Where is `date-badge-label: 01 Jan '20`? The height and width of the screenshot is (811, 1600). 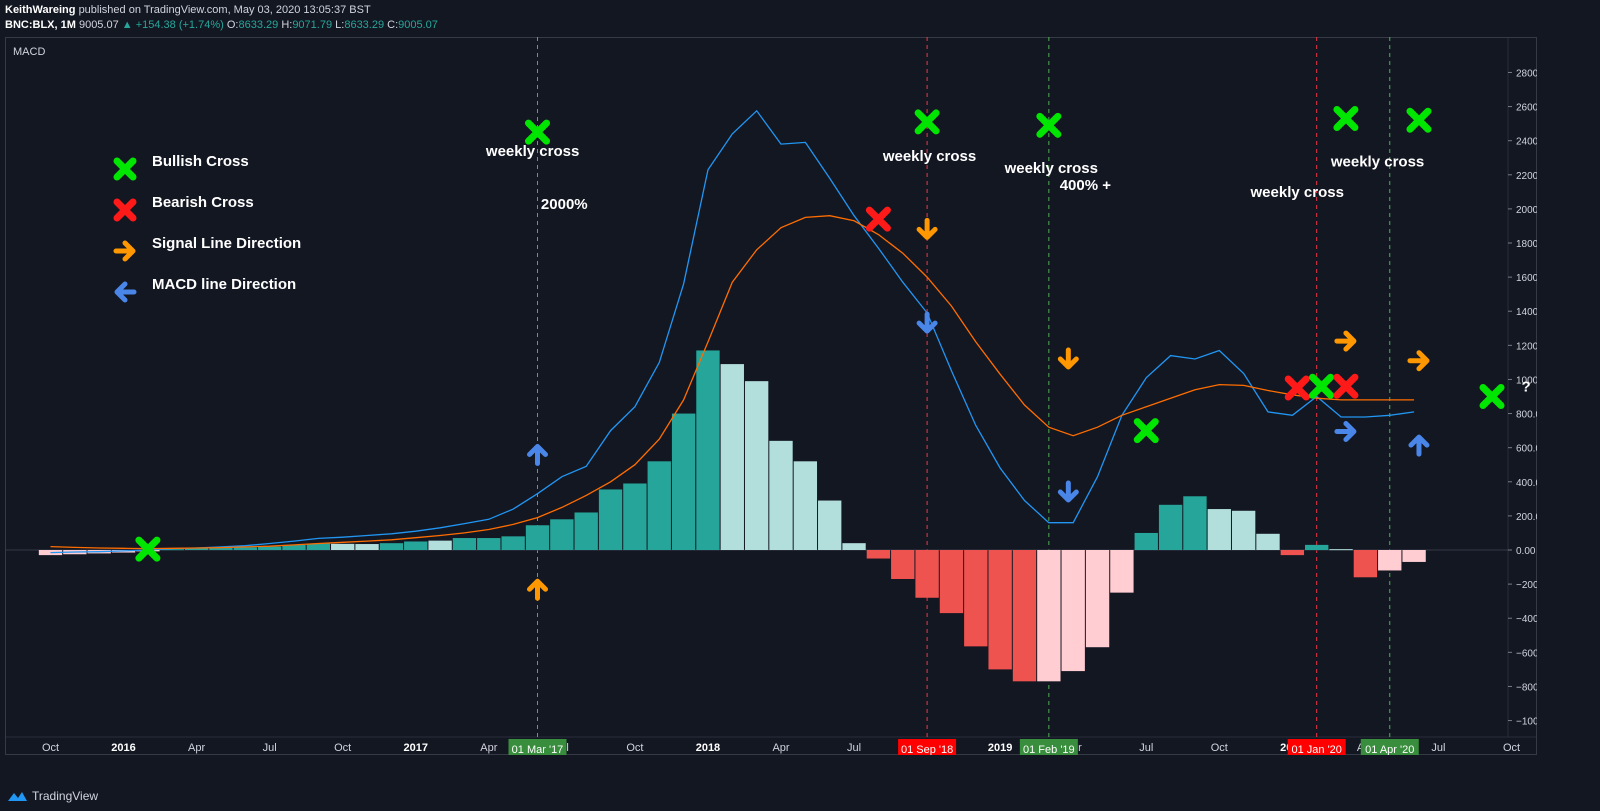 date-badge-label: 01 Jan '20 is located at coordinates (1316, 749).